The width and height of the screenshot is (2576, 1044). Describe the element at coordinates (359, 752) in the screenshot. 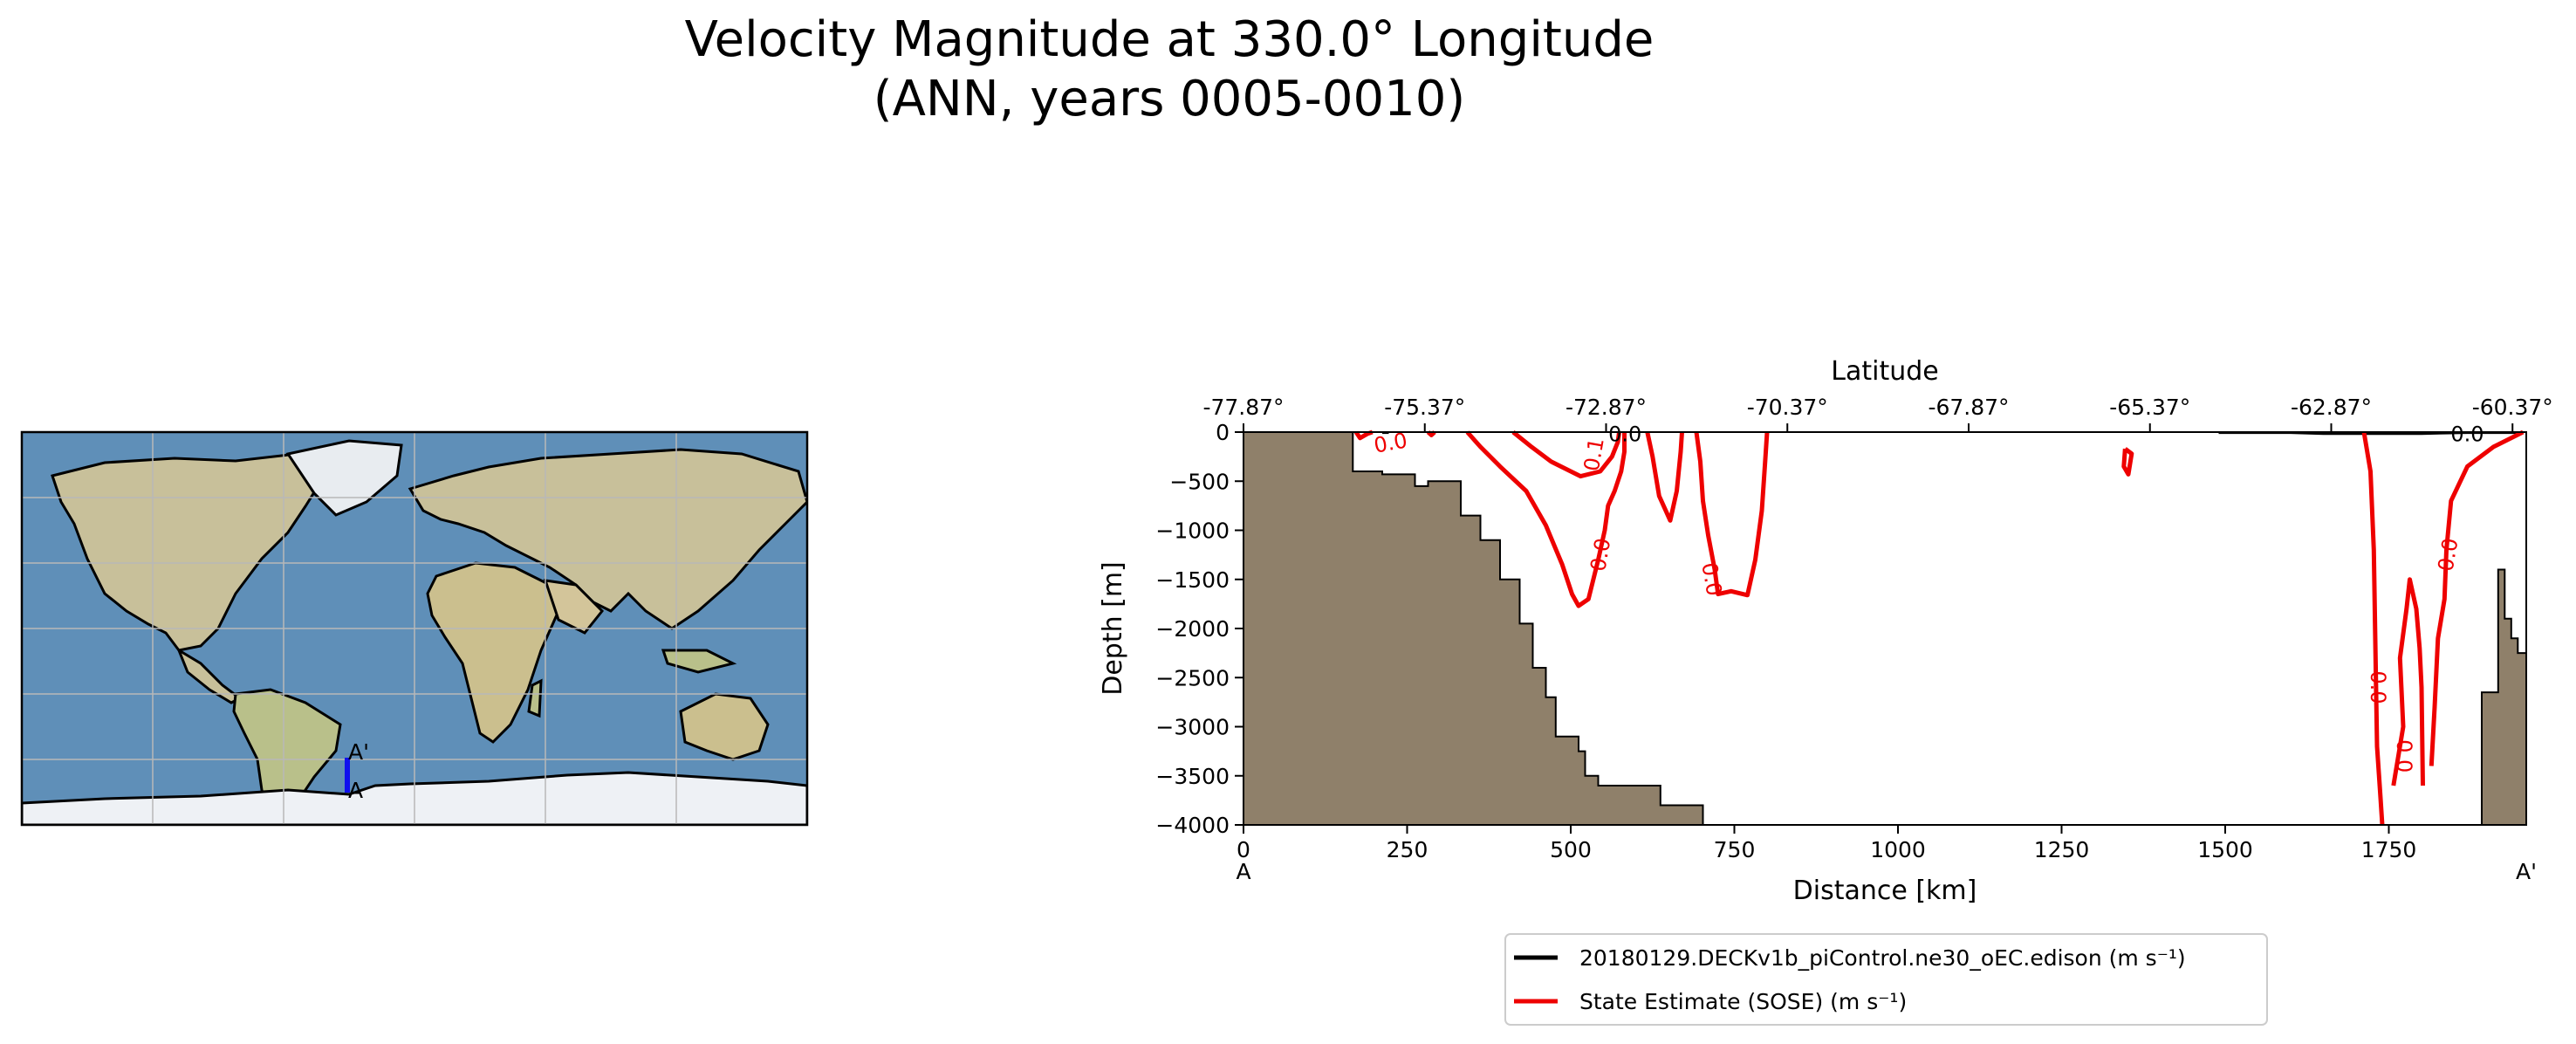

I see `transect-label-end: A'` at that location.